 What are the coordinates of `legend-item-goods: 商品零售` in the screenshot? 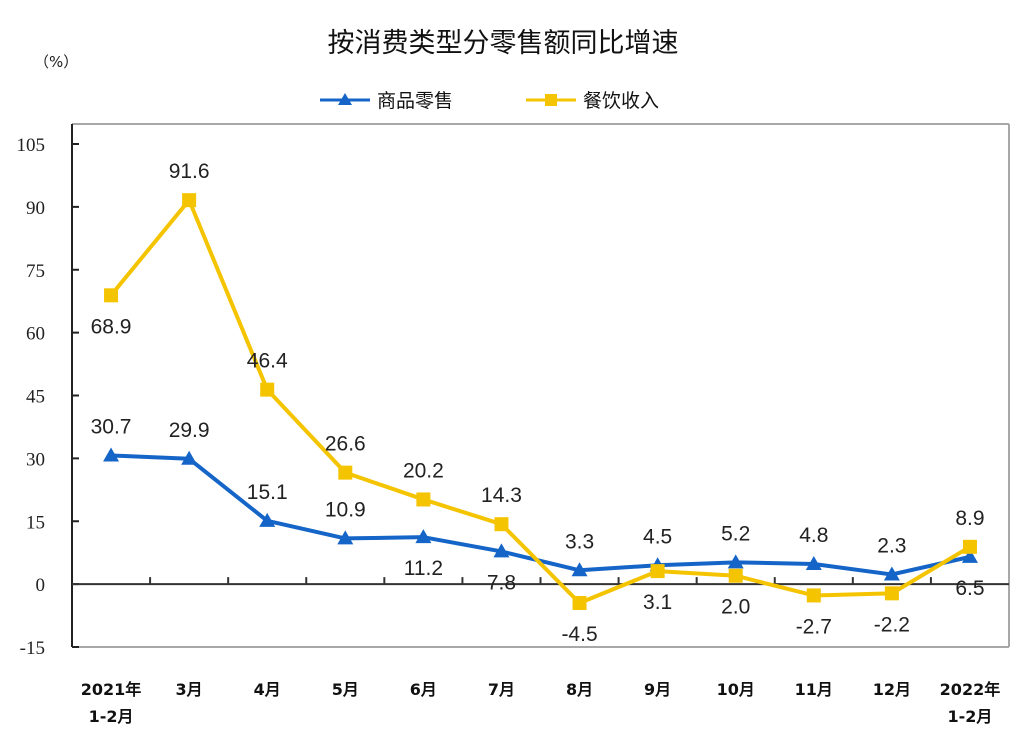 It's located at (386, 101).